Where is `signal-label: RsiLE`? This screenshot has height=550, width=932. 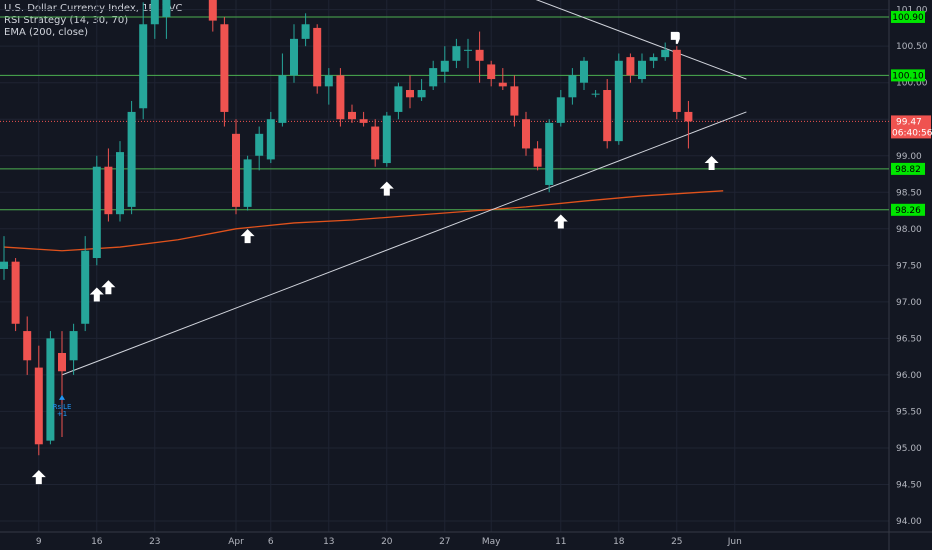
signal-label: RsiLE is located at coordinates (62, 407).